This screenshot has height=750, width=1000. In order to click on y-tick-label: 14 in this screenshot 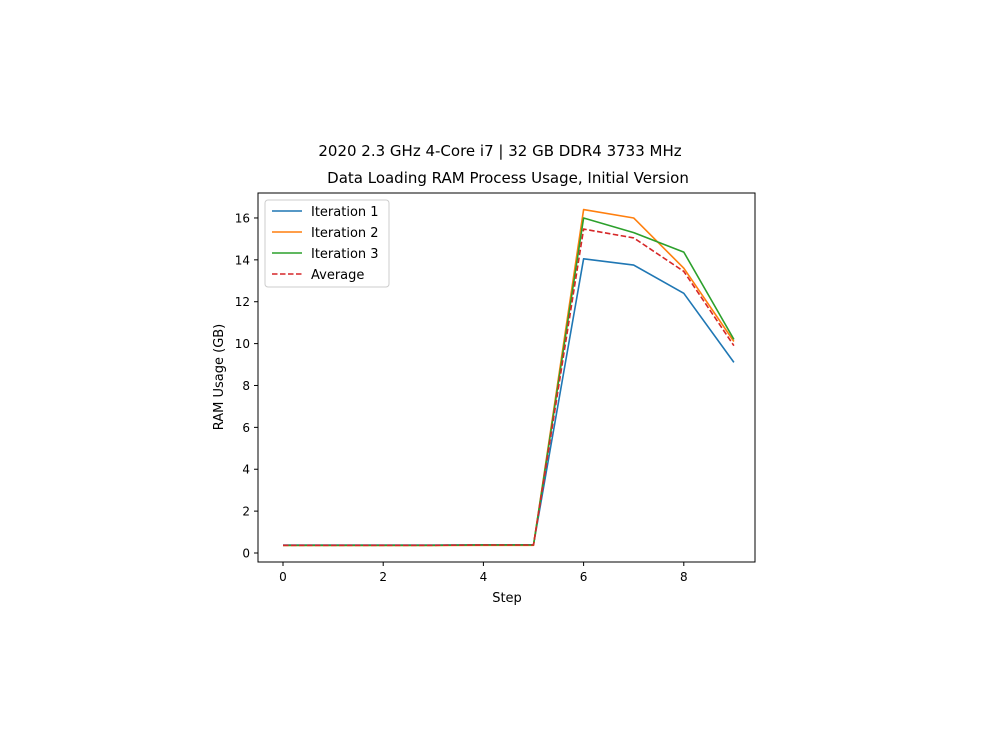, I will do `click(242, 260)`.